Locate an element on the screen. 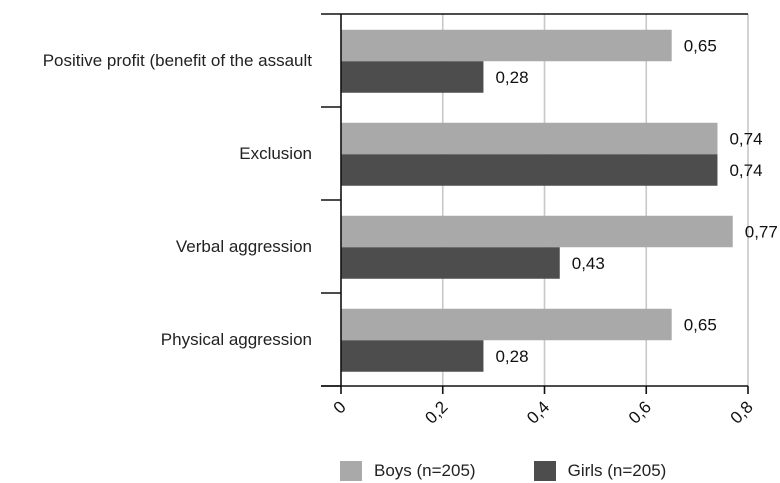 The width and height of the screenshot is (780, 483). bar-boys-positive-profit-benefit-of-the-assault is located at coordinates (506, 45).